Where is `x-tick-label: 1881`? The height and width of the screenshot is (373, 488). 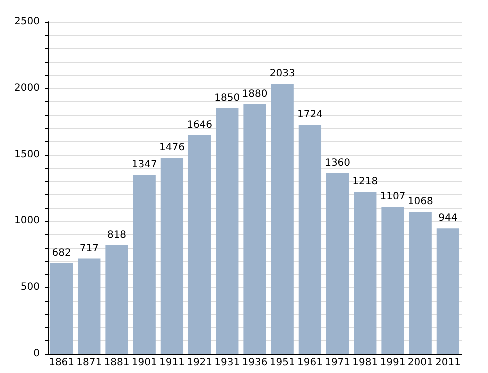
x-tick-label: 1881 is located at coordinates (117, 363).